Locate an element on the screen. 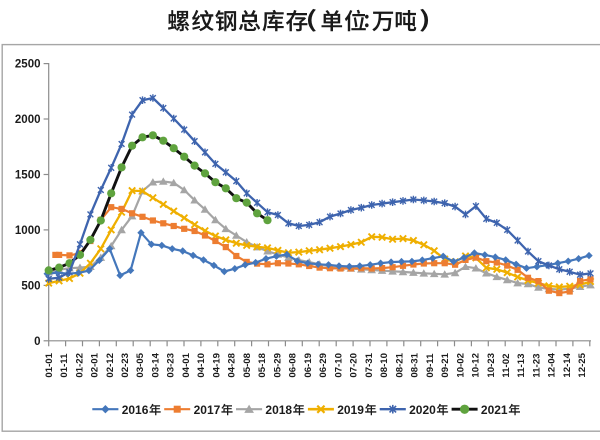 This screenshot has height=440, width=600. svg-text: 10-02 is located at coordinates (460, 365).